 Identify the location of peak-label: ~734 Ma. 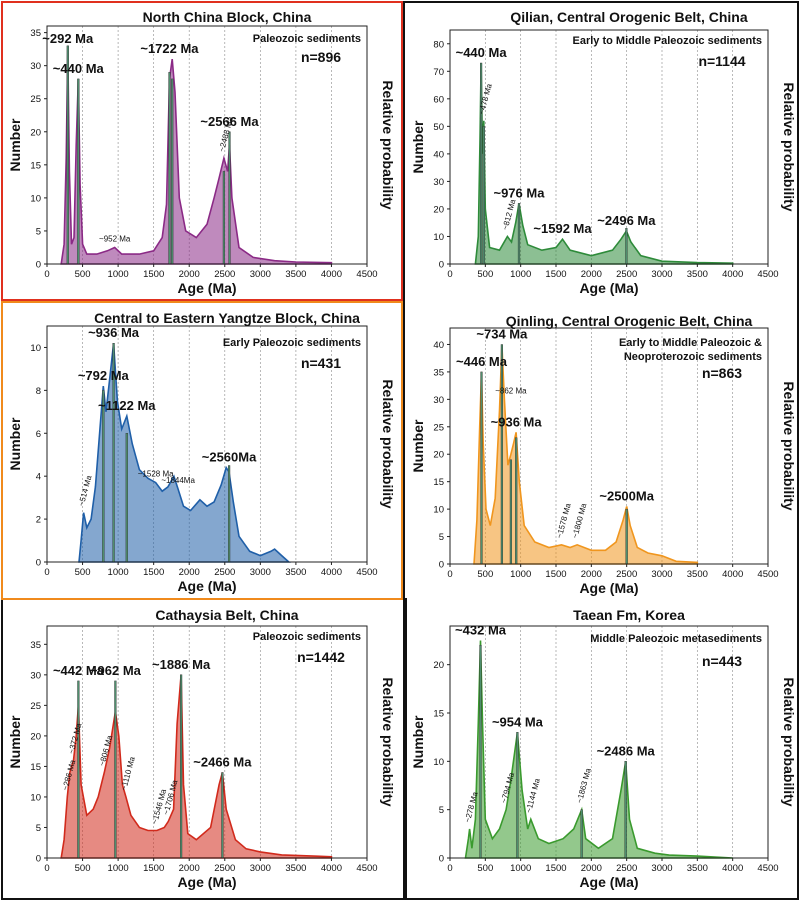
(502, 333).